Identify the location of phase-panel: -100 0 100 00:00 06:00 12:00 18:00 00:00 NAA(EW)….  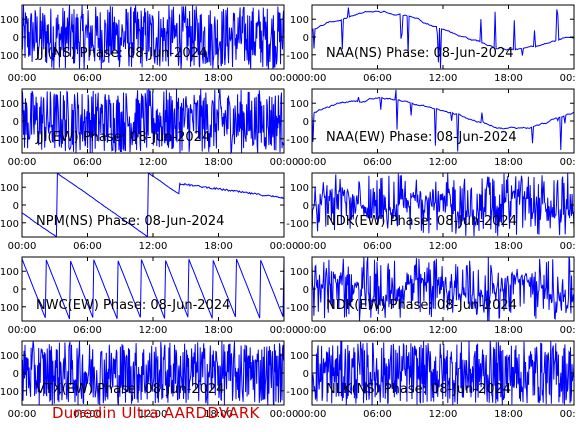
(431, 128).